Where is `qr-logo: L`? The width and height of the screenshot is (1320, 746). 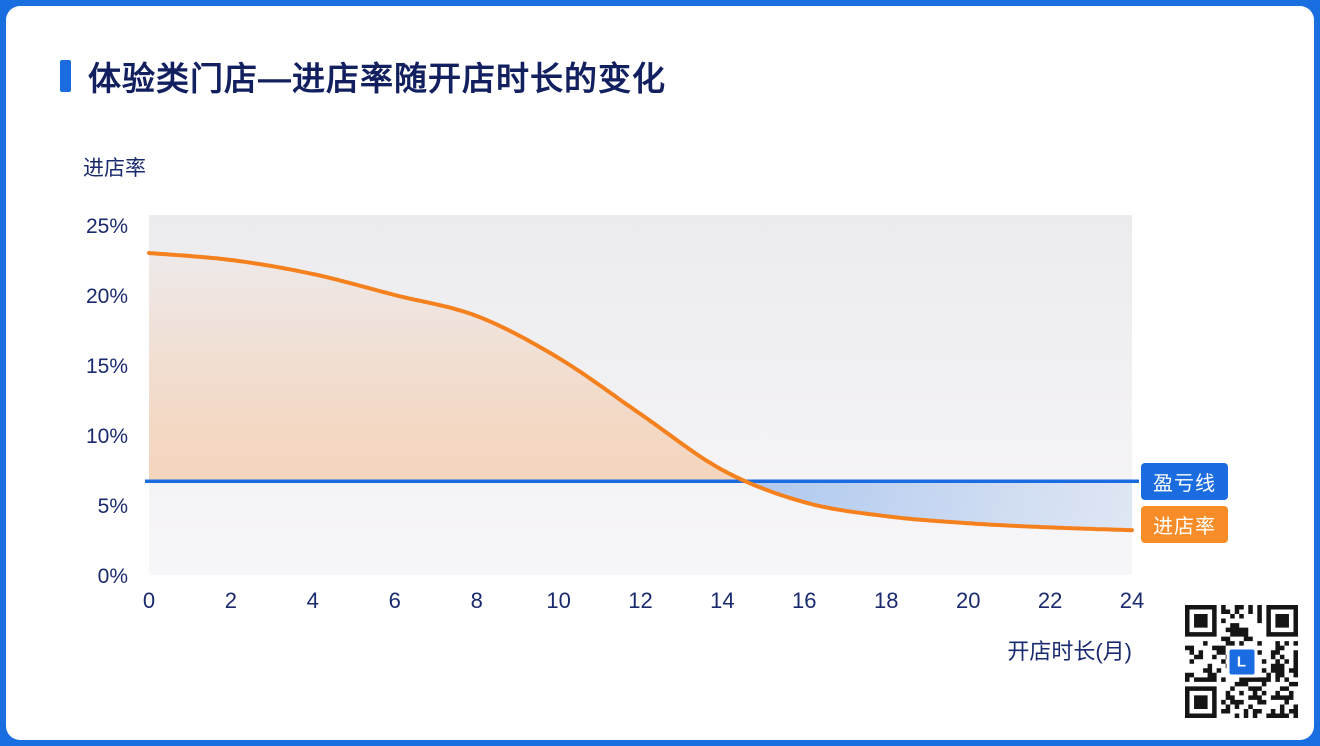 qr-logo: L is located at coordinates (1241, 661).